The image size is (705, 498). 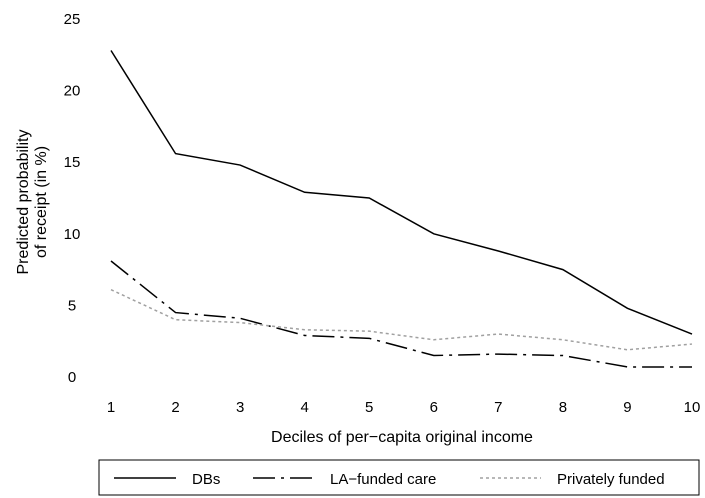 I want to click on y-tick-label: 5, so click(x=72, y=305).